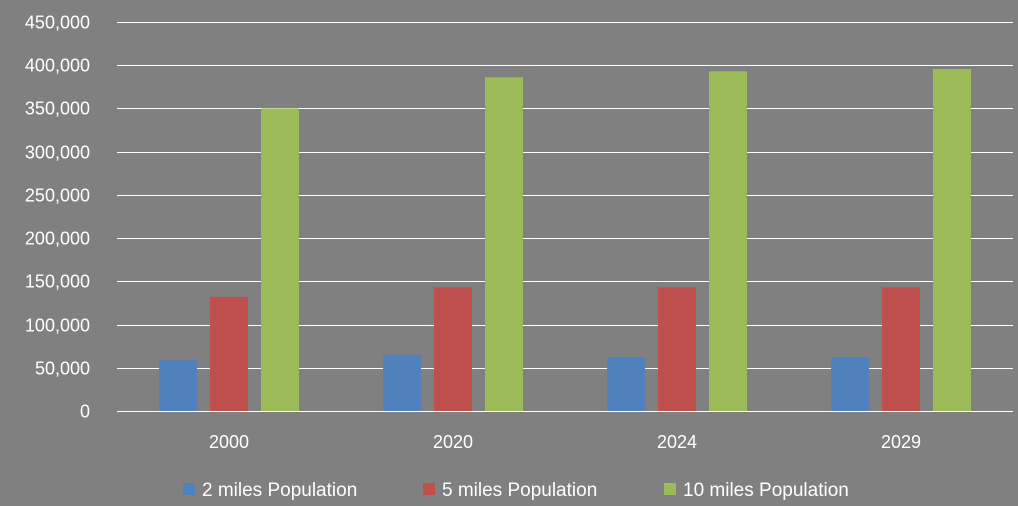 This screenshot has height=506, width=1018. I want to click on y-tick-label: 450,000, so click(57, 23).